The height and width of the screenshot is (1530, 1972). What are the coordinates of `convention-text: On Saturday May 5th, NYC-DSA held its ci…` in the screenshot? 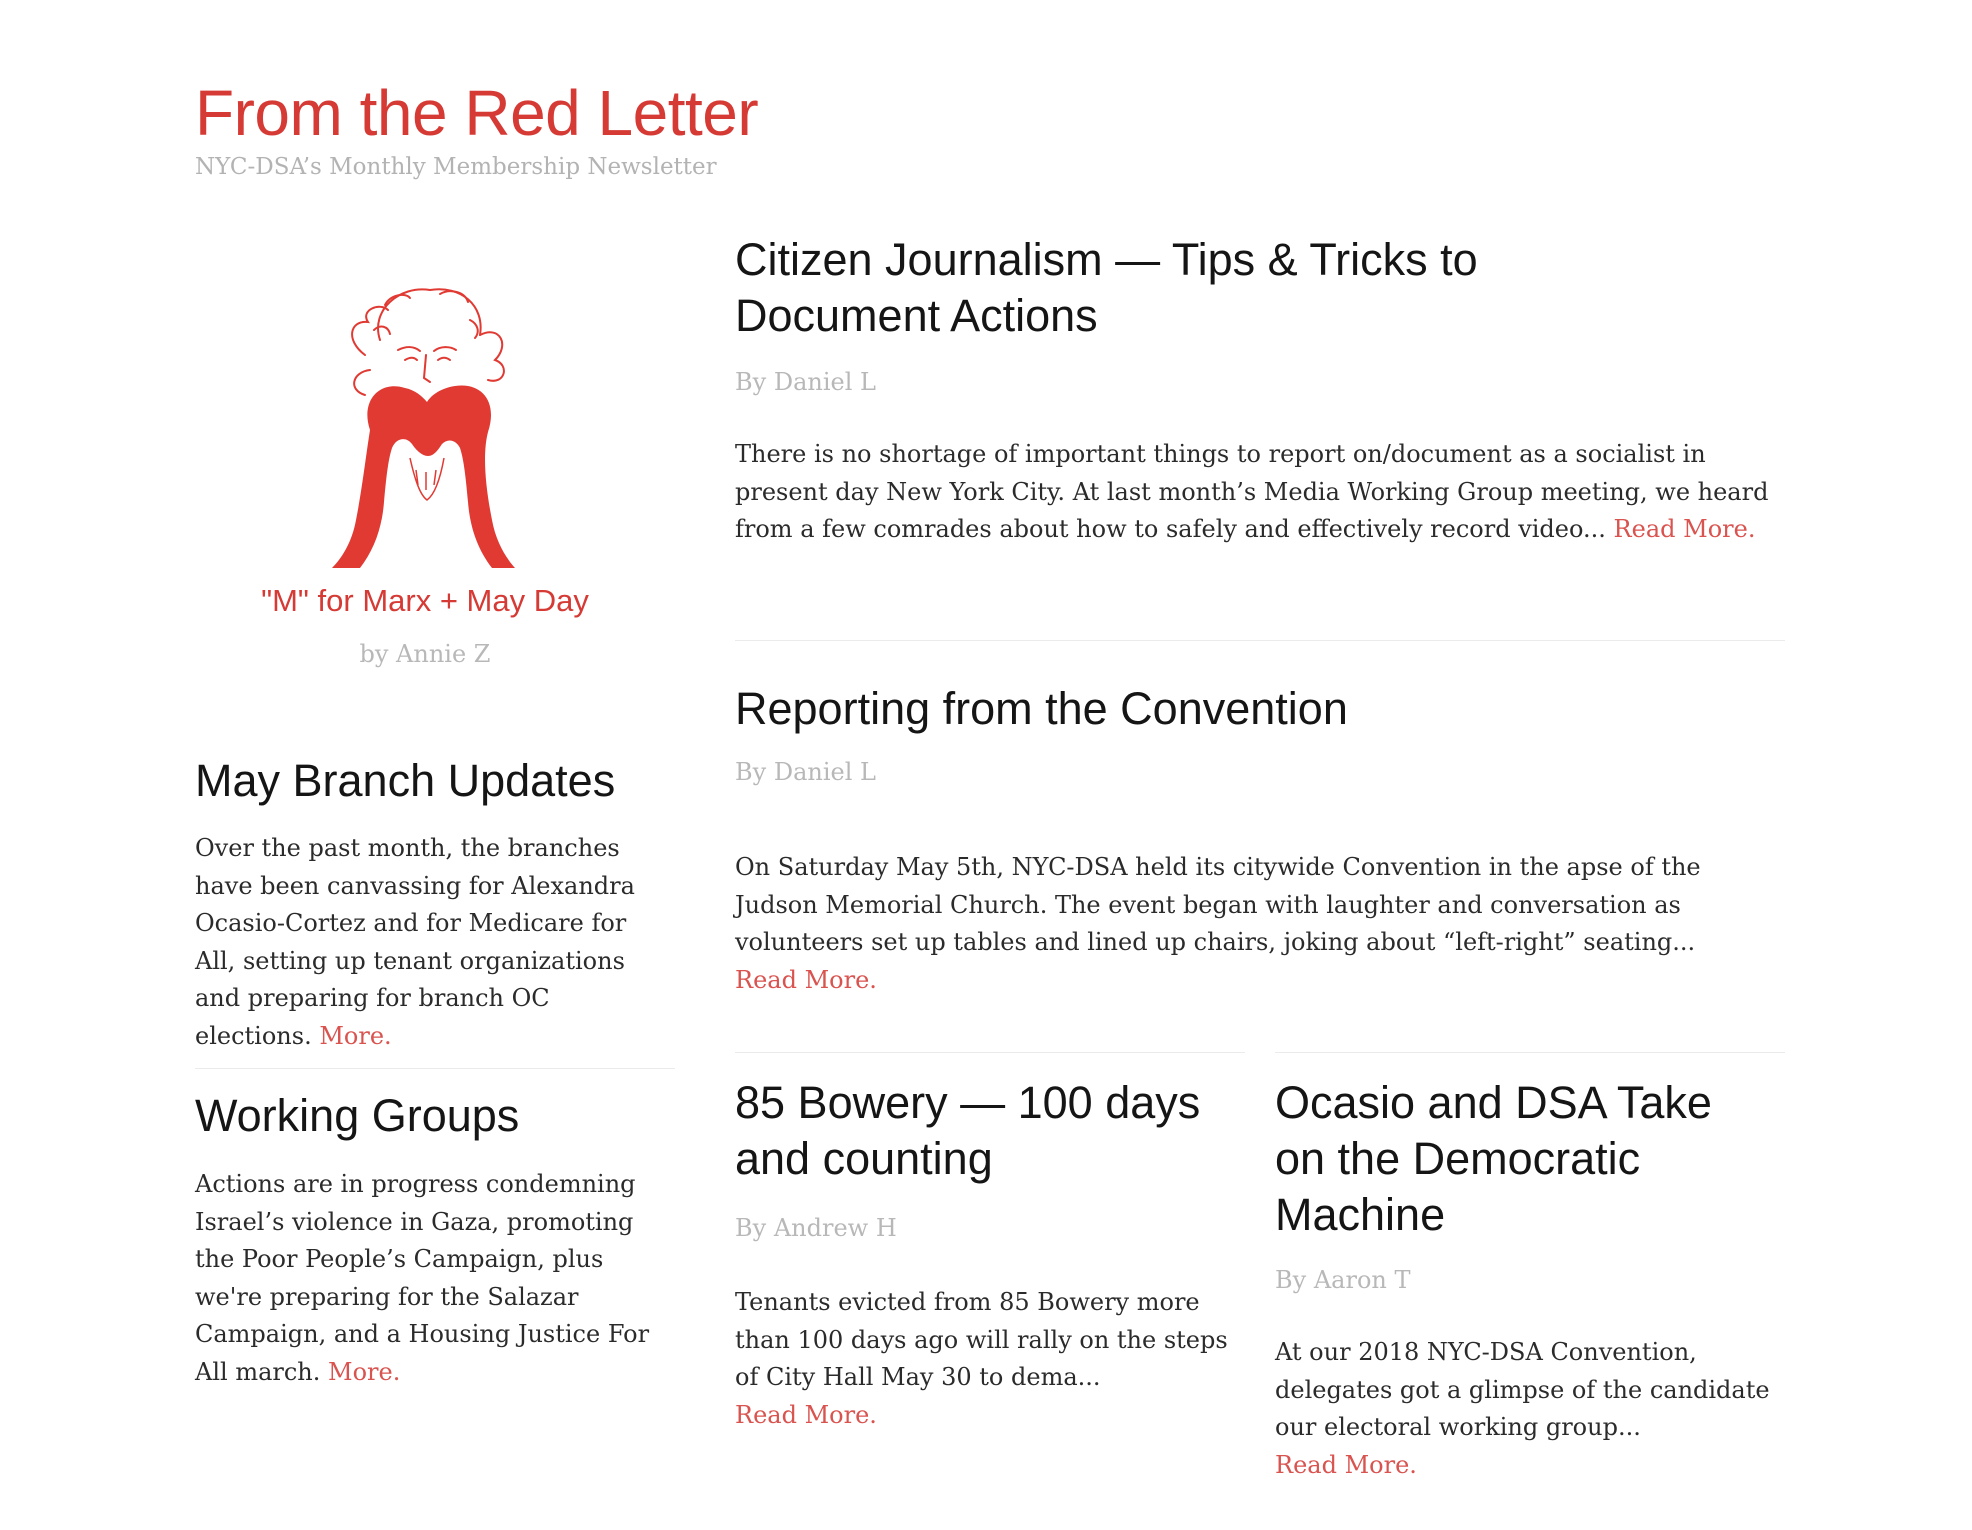 It's located at (1218, 904).